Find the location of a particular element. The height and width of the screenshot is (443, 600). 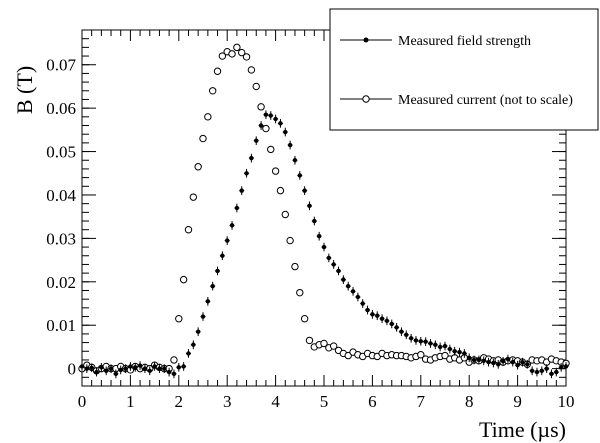

x-tick-label: 5 is located at coordinates (324, 401).